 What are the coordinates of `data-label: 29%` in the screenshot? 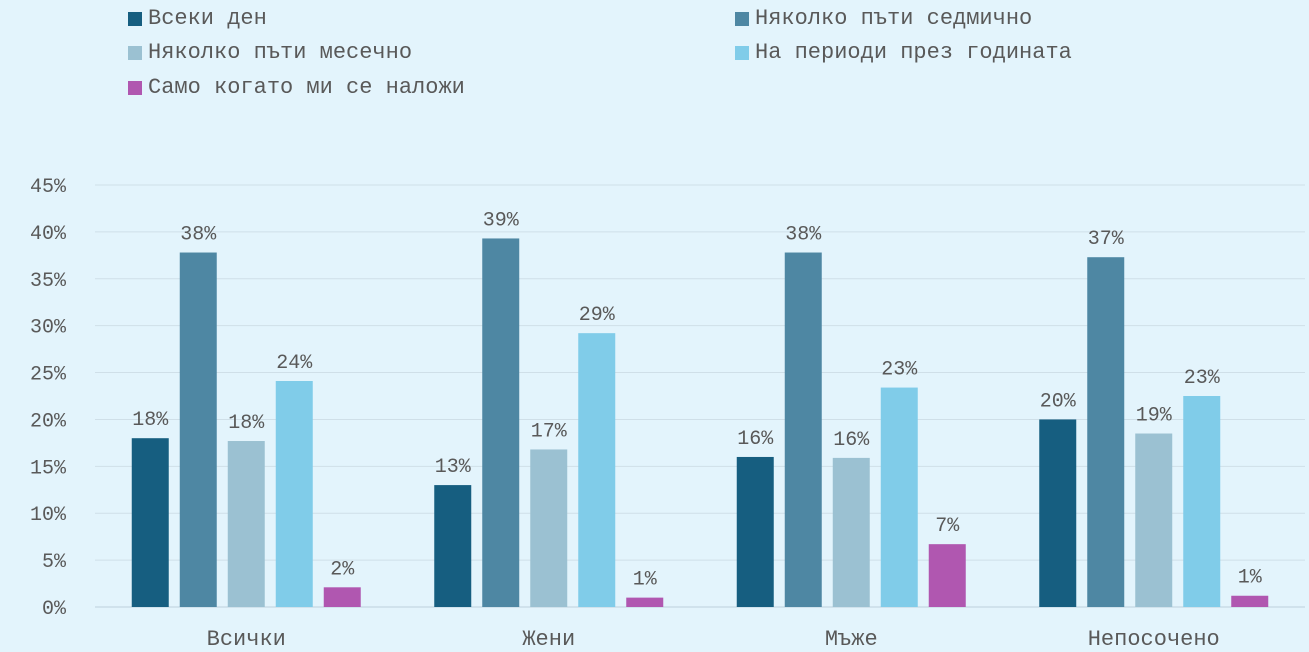 It's located at (597, 315).